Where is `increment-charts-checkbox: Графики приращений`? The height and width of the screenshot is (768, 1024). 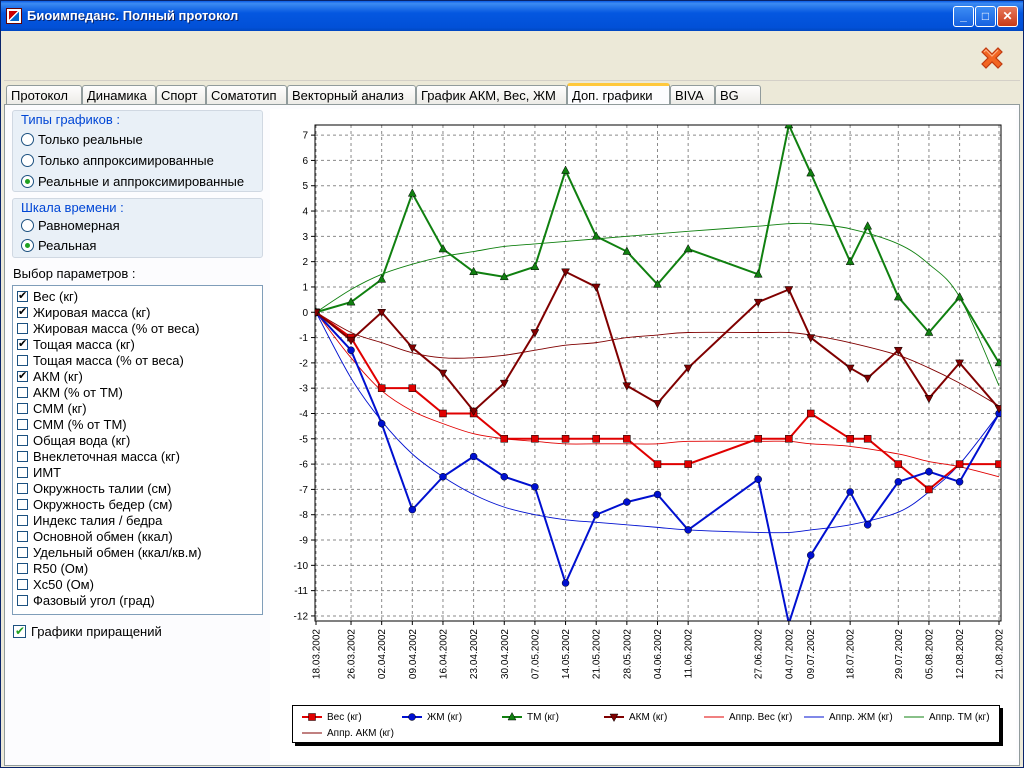
increment-charts-checkbox: Графики приращений is located at coordinates (87, 631).